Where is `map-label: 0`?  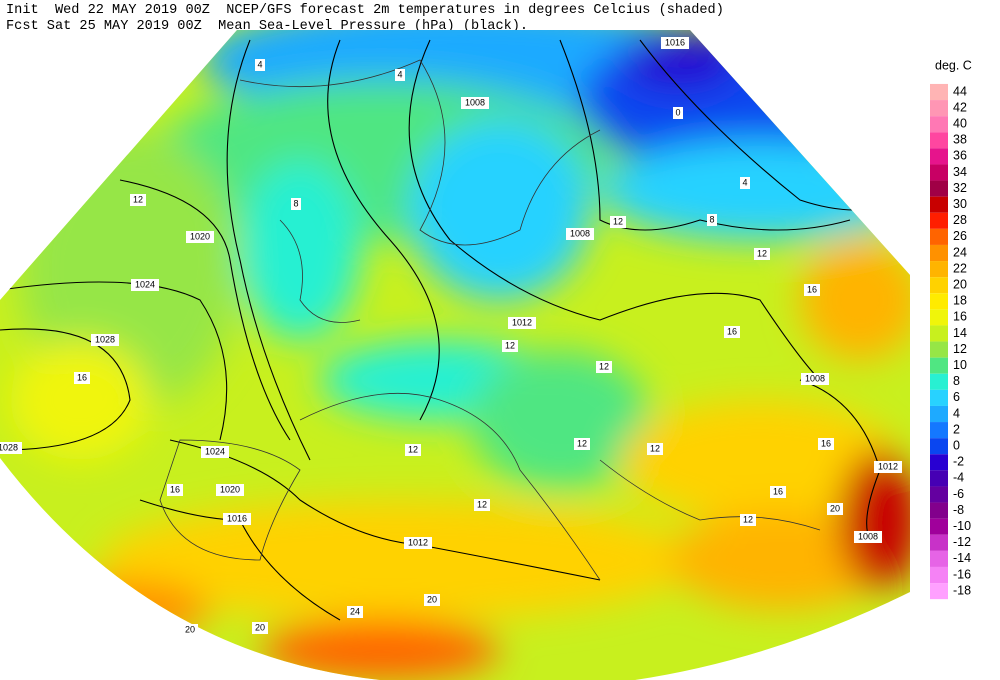
map-label: 0 is located at coordinates (677, 112).